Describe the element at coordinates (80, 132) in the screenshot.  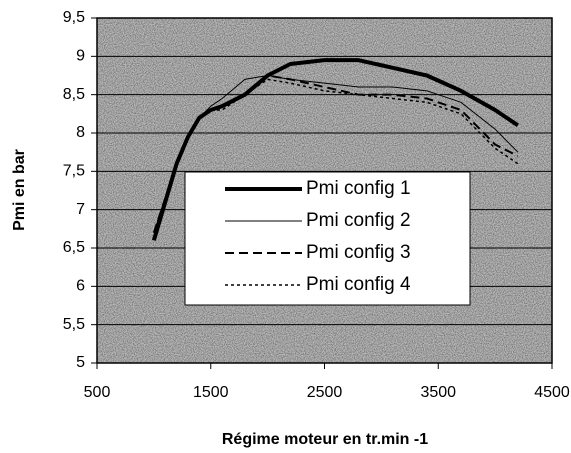
I see `y-tick-label: 8` at that location.